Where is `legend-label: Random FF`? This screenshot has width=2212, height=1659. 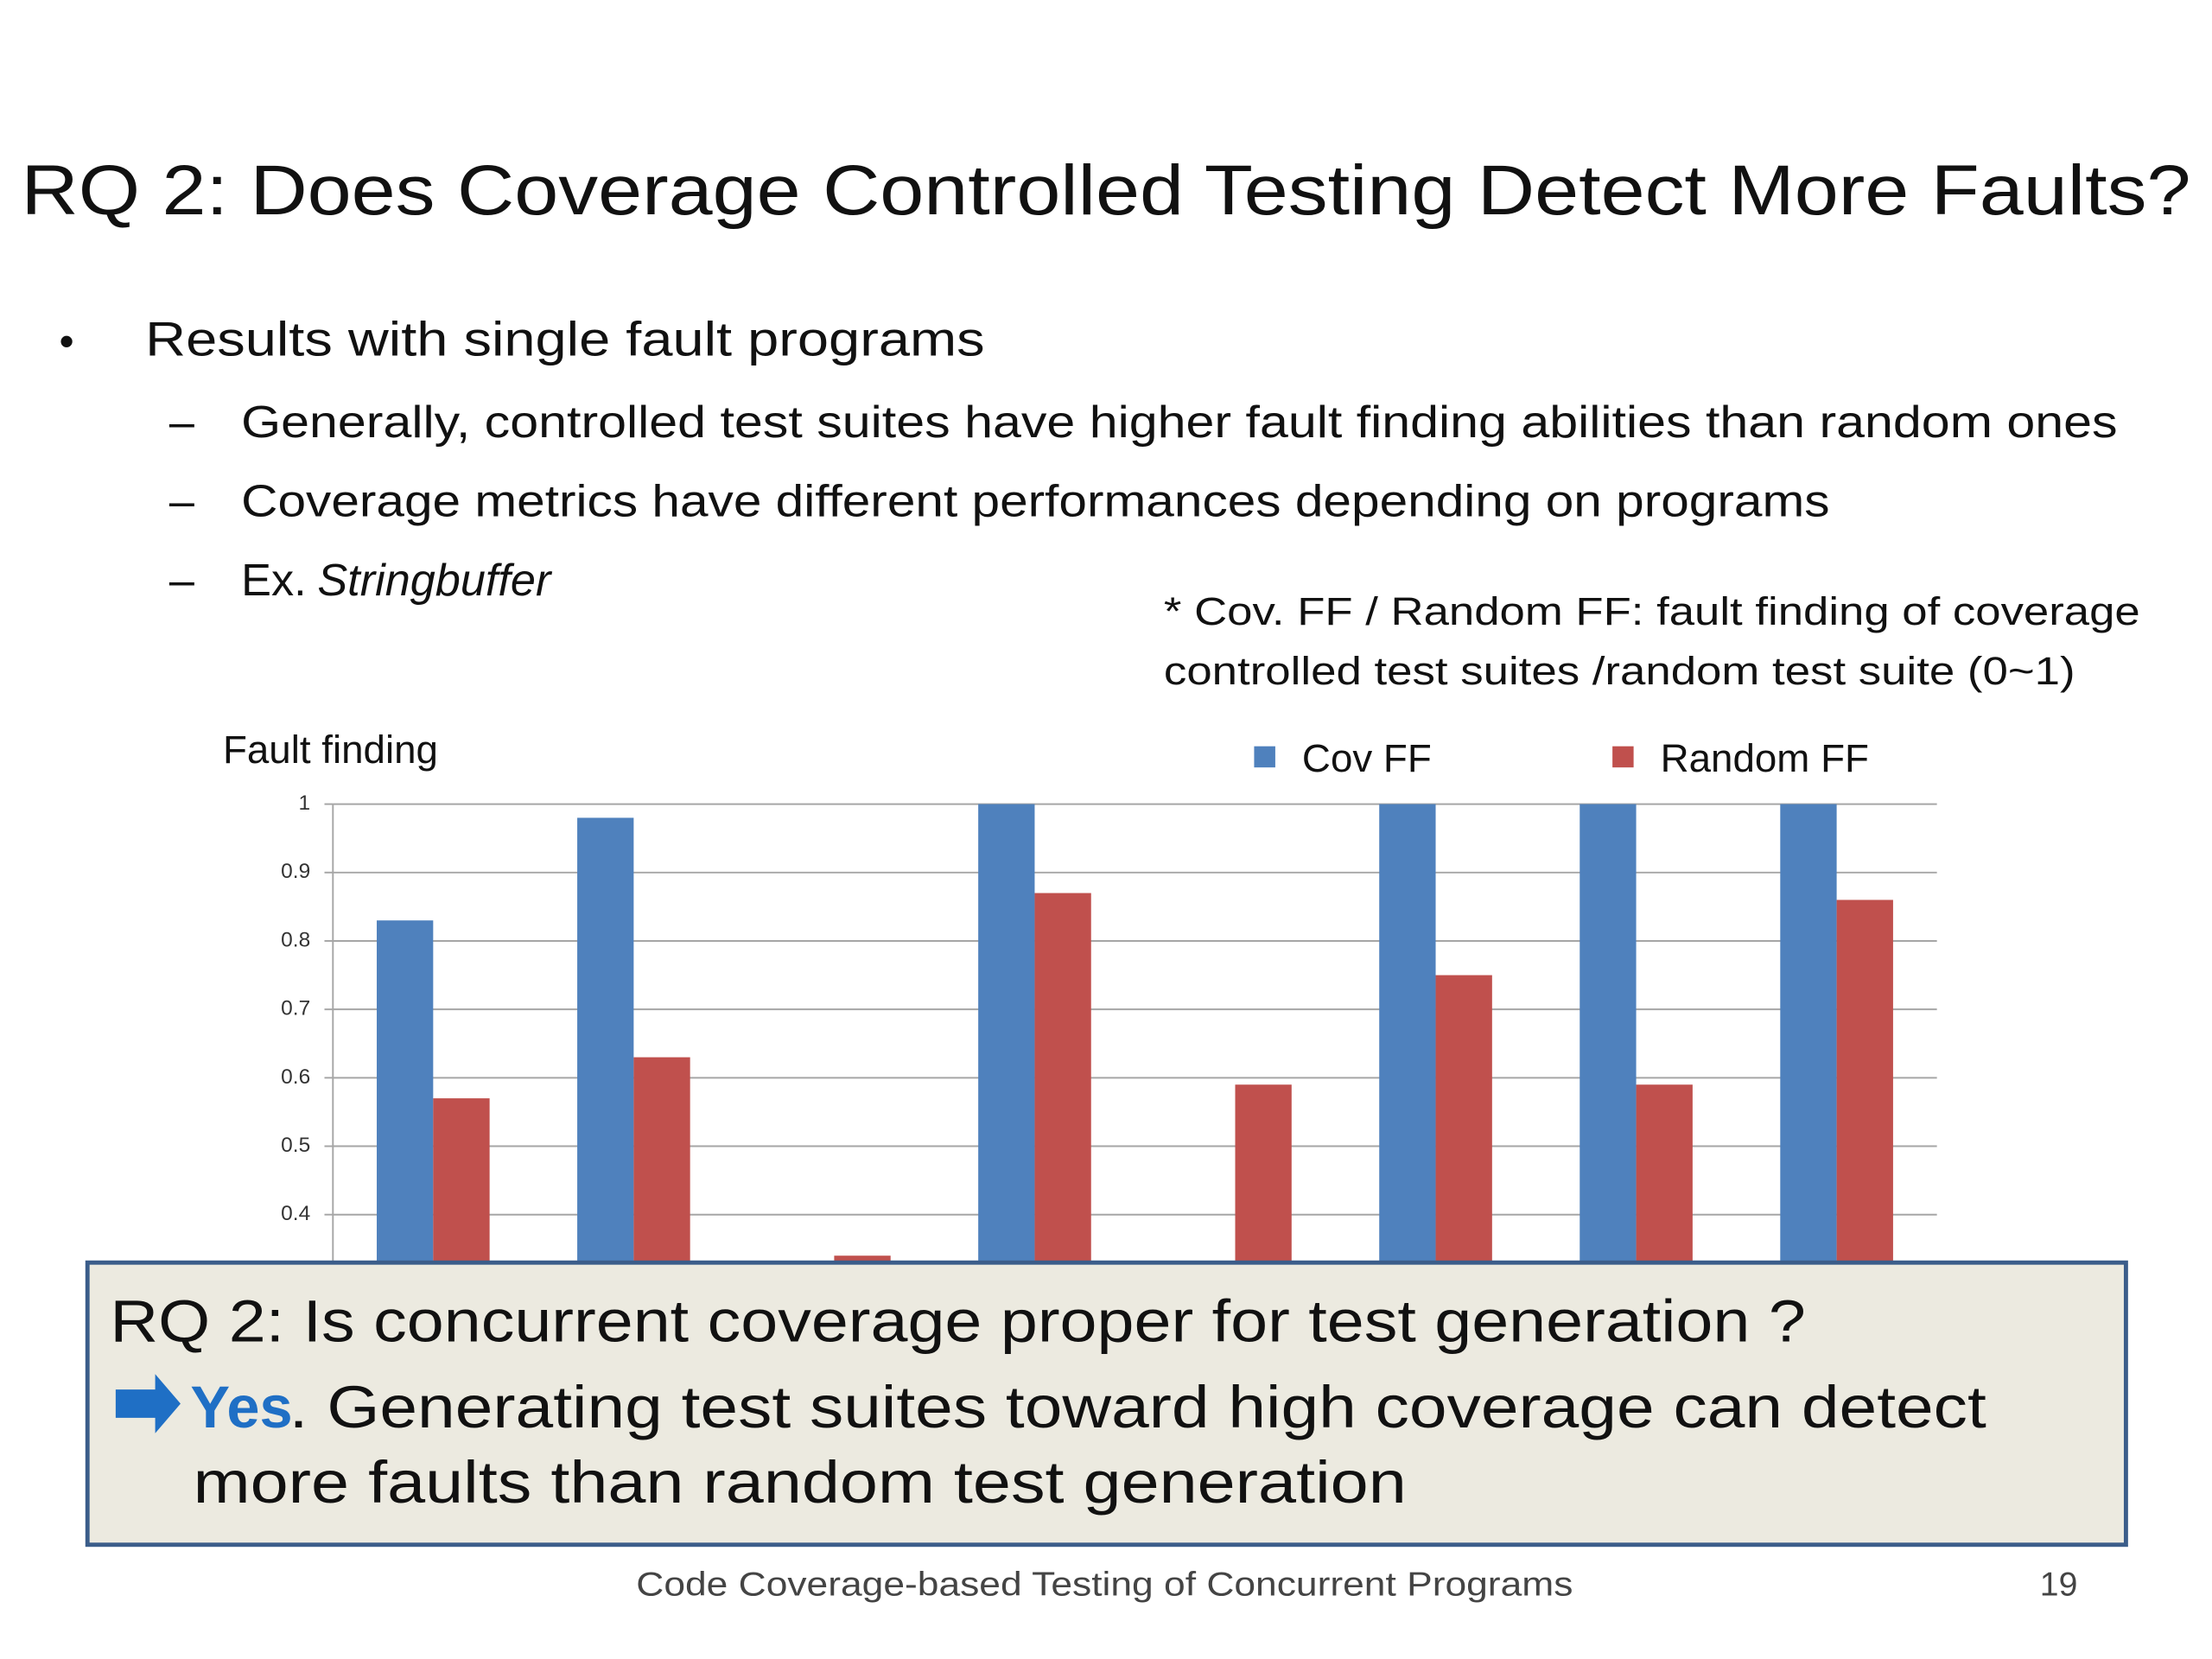
legend-label: Random FF is located at coordinates (1765, 758).